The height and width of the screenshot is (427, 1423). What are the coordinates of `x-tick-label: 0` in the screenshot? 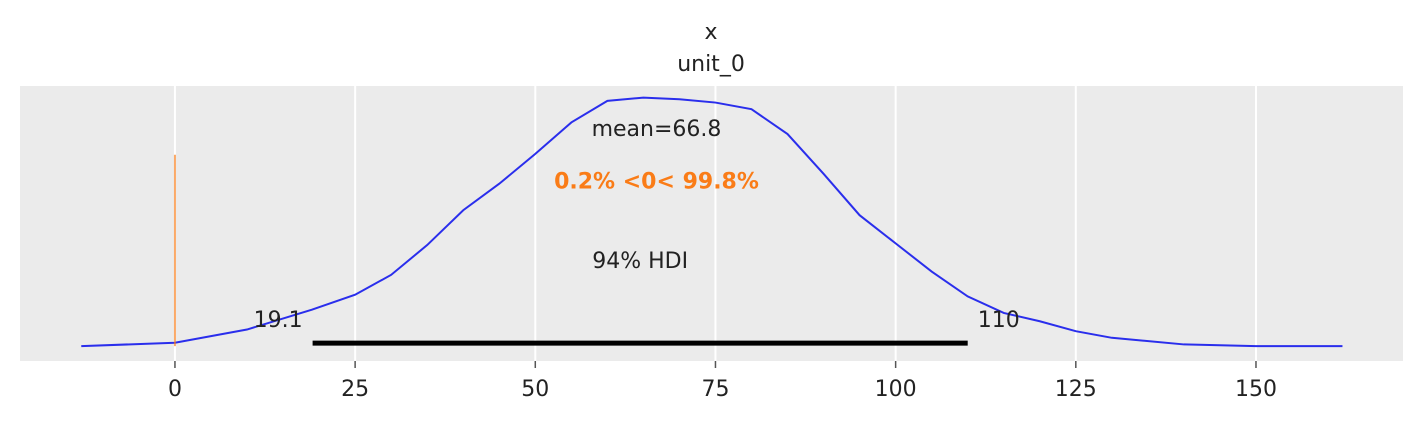 It's located at (175, 389).